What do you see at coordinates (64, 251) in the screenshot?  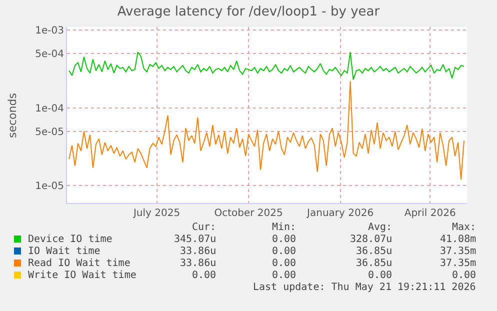 I see `legend-label: IO Wait time` at bounding box center [64, 251].